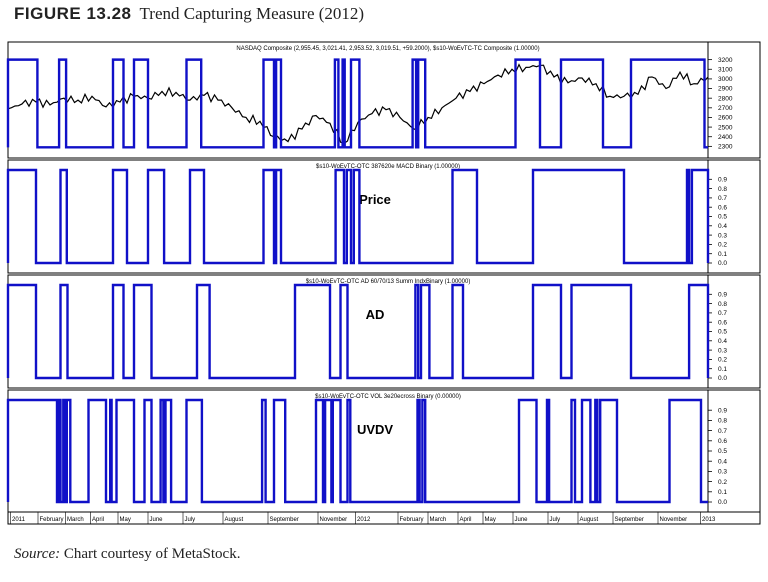  Describe the element at coordinates (725, 79) in the screenshot. I see `y-tick-label: 3000` at that location.